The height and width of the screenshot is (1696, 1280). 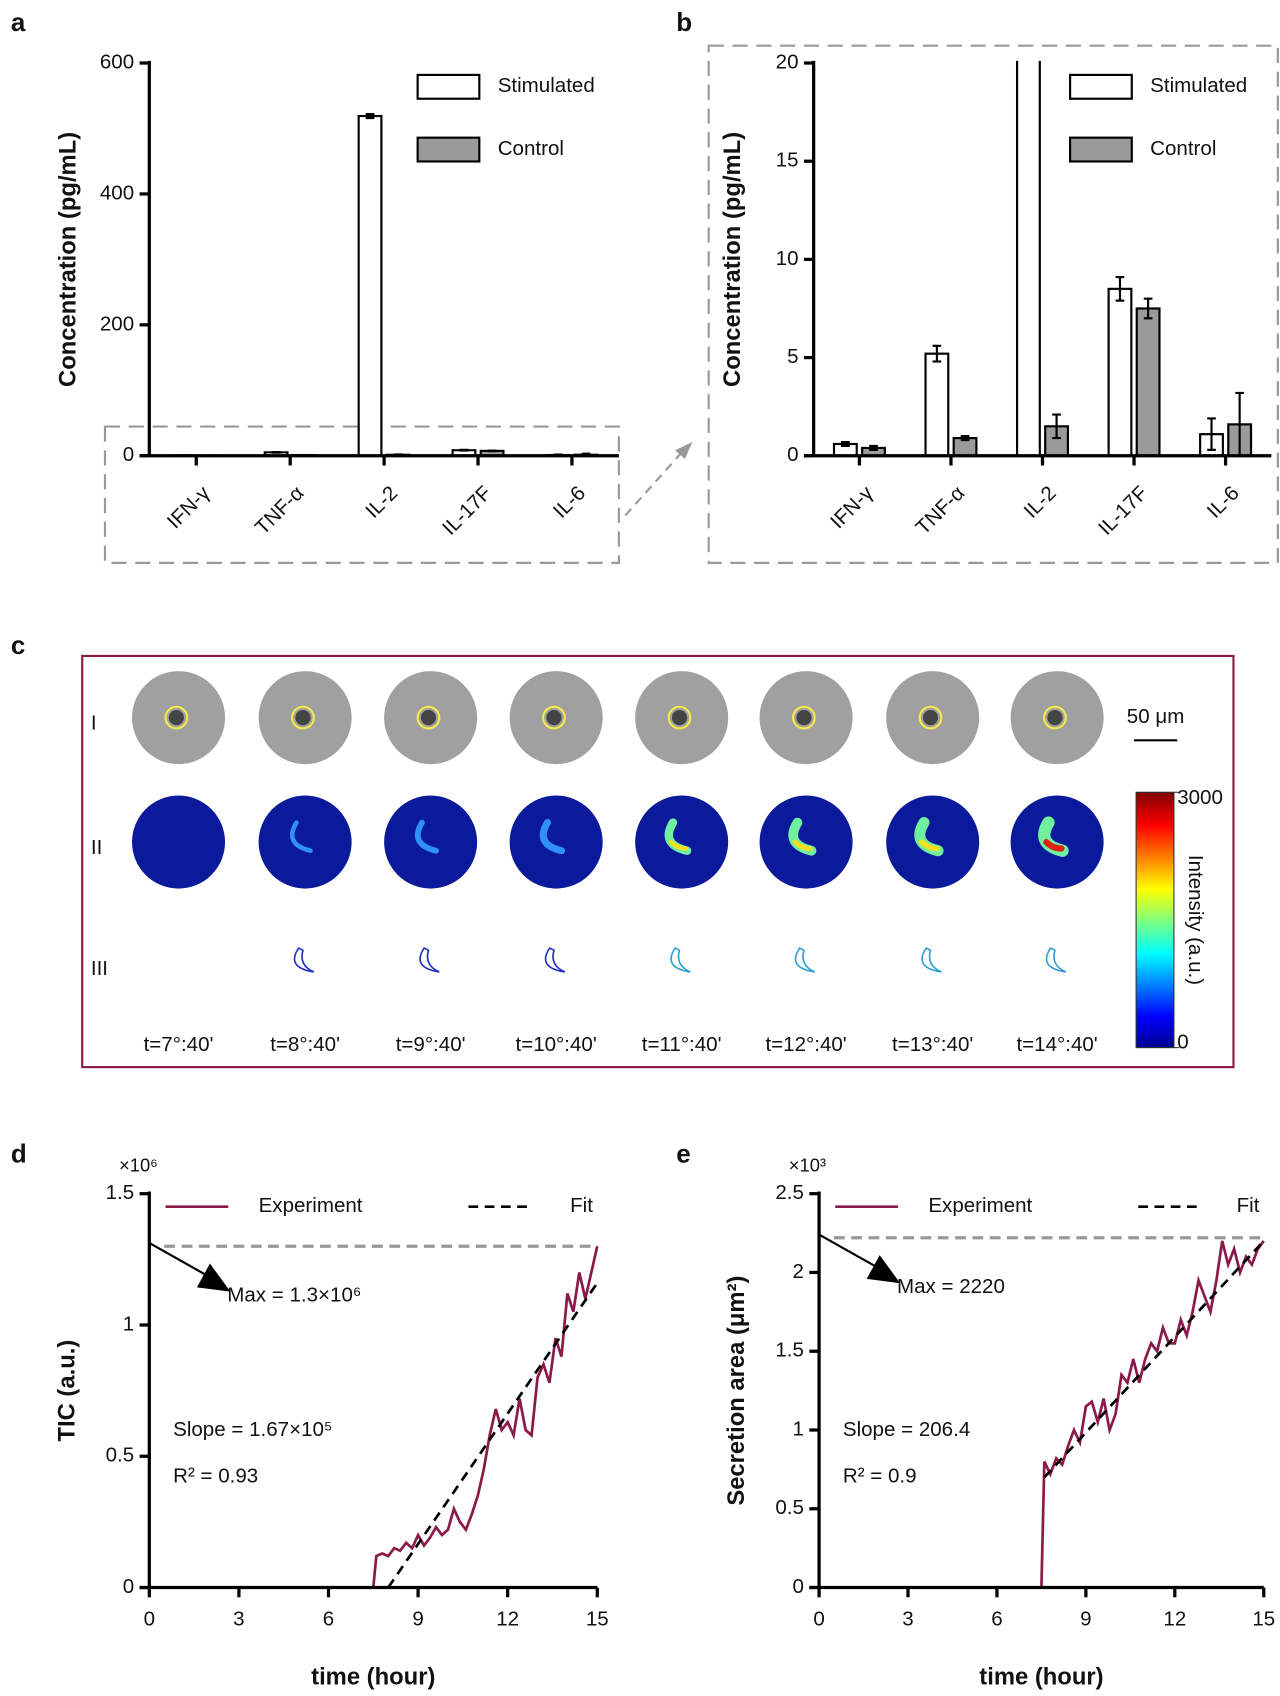 What do you see at coordinates (18, 22) in the screenshot?
I see `panel-label: a` at bounding box center [18, 22].